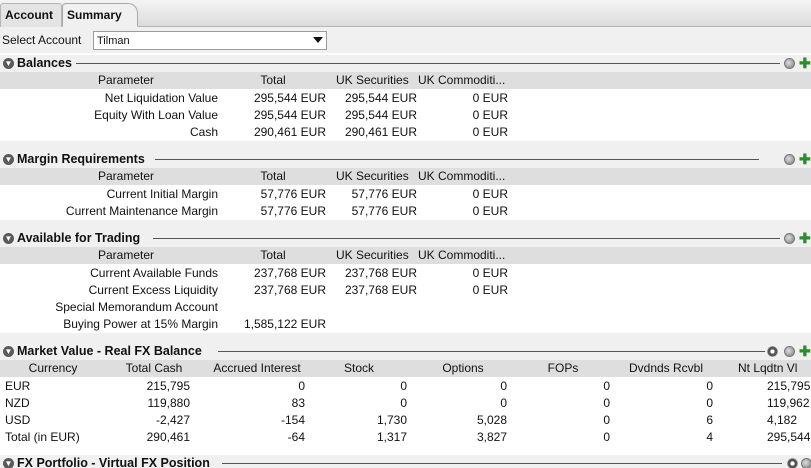 The image size is (811, 468). I want to click on currency-cell: EUR, so click(18, 386).